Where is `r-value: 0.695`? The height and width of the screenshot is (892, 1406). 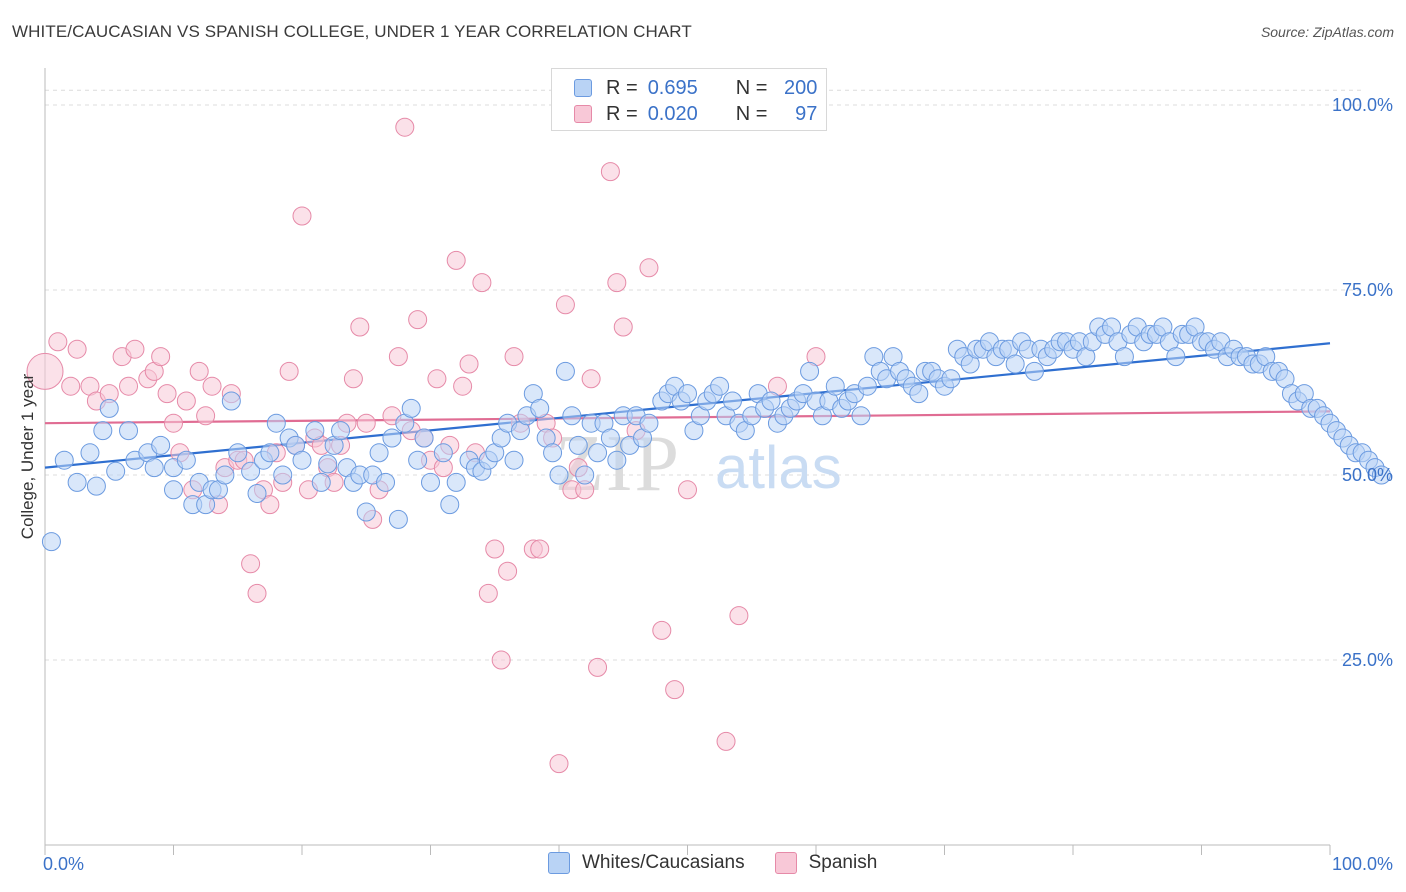 r-value: 0.695 is located at coordinates (672, 87).